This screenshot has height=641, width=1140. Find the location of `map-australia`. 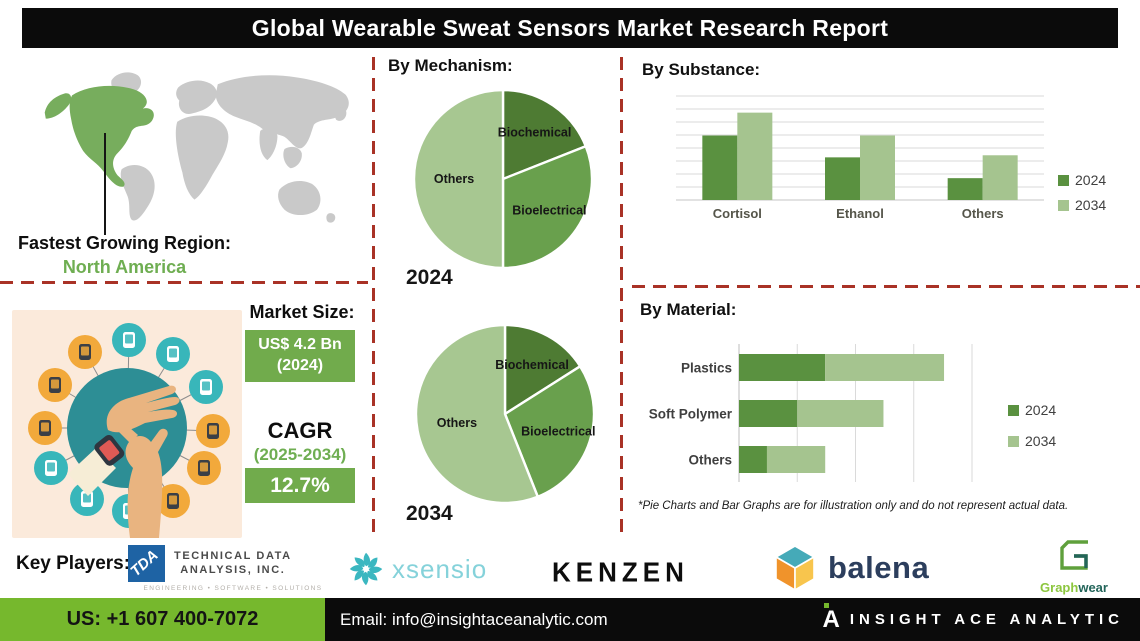

map-australia is located at coordinates (299, 198).